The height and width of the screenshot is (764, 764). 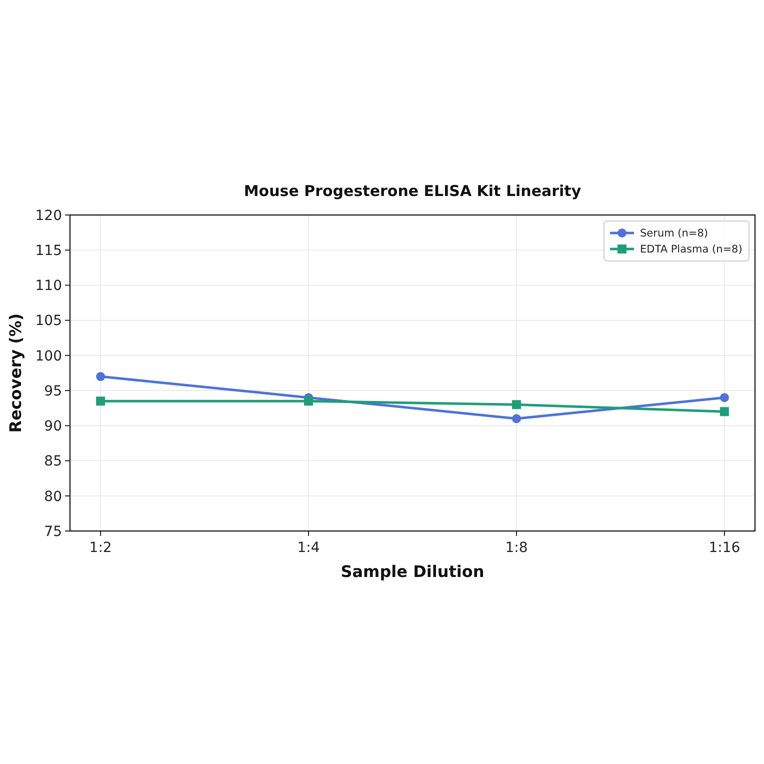 I want to click on y-tick-label: 115, so click(x=48, y=251).